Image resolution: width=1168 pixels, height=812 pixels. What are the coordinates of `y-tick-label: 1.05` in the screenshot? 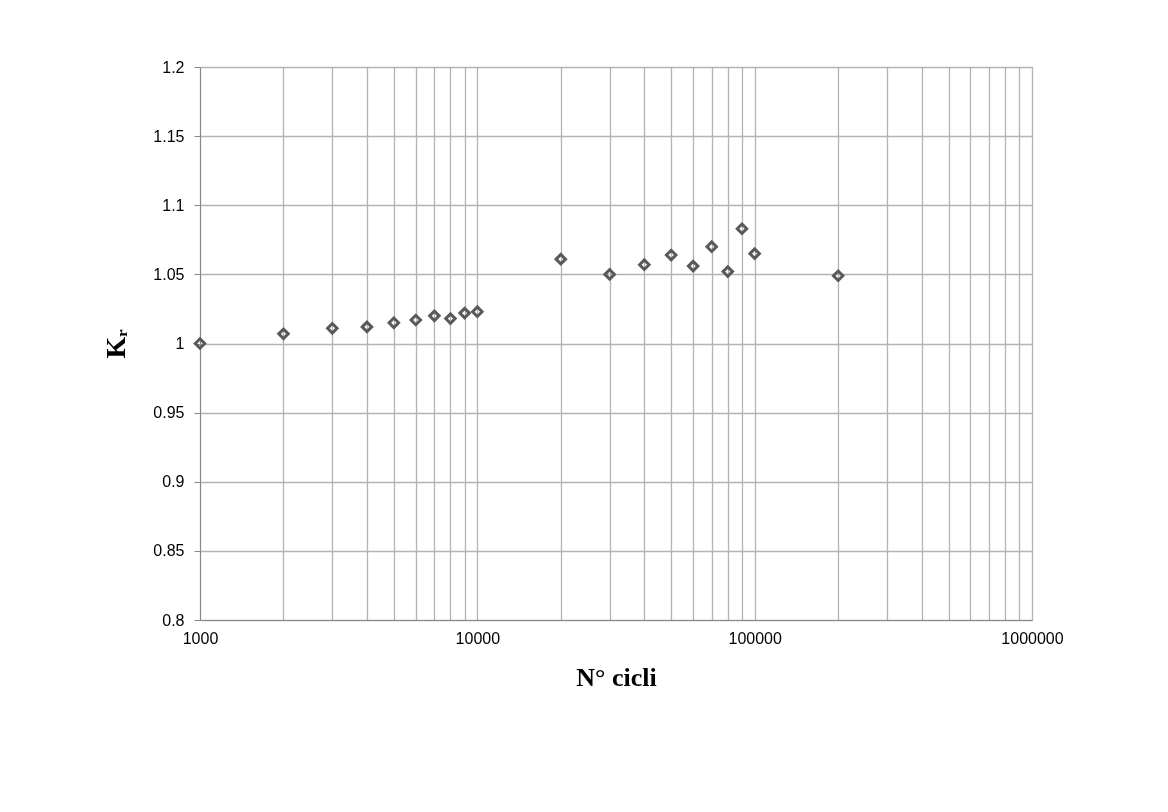 It's located at (169, 274).